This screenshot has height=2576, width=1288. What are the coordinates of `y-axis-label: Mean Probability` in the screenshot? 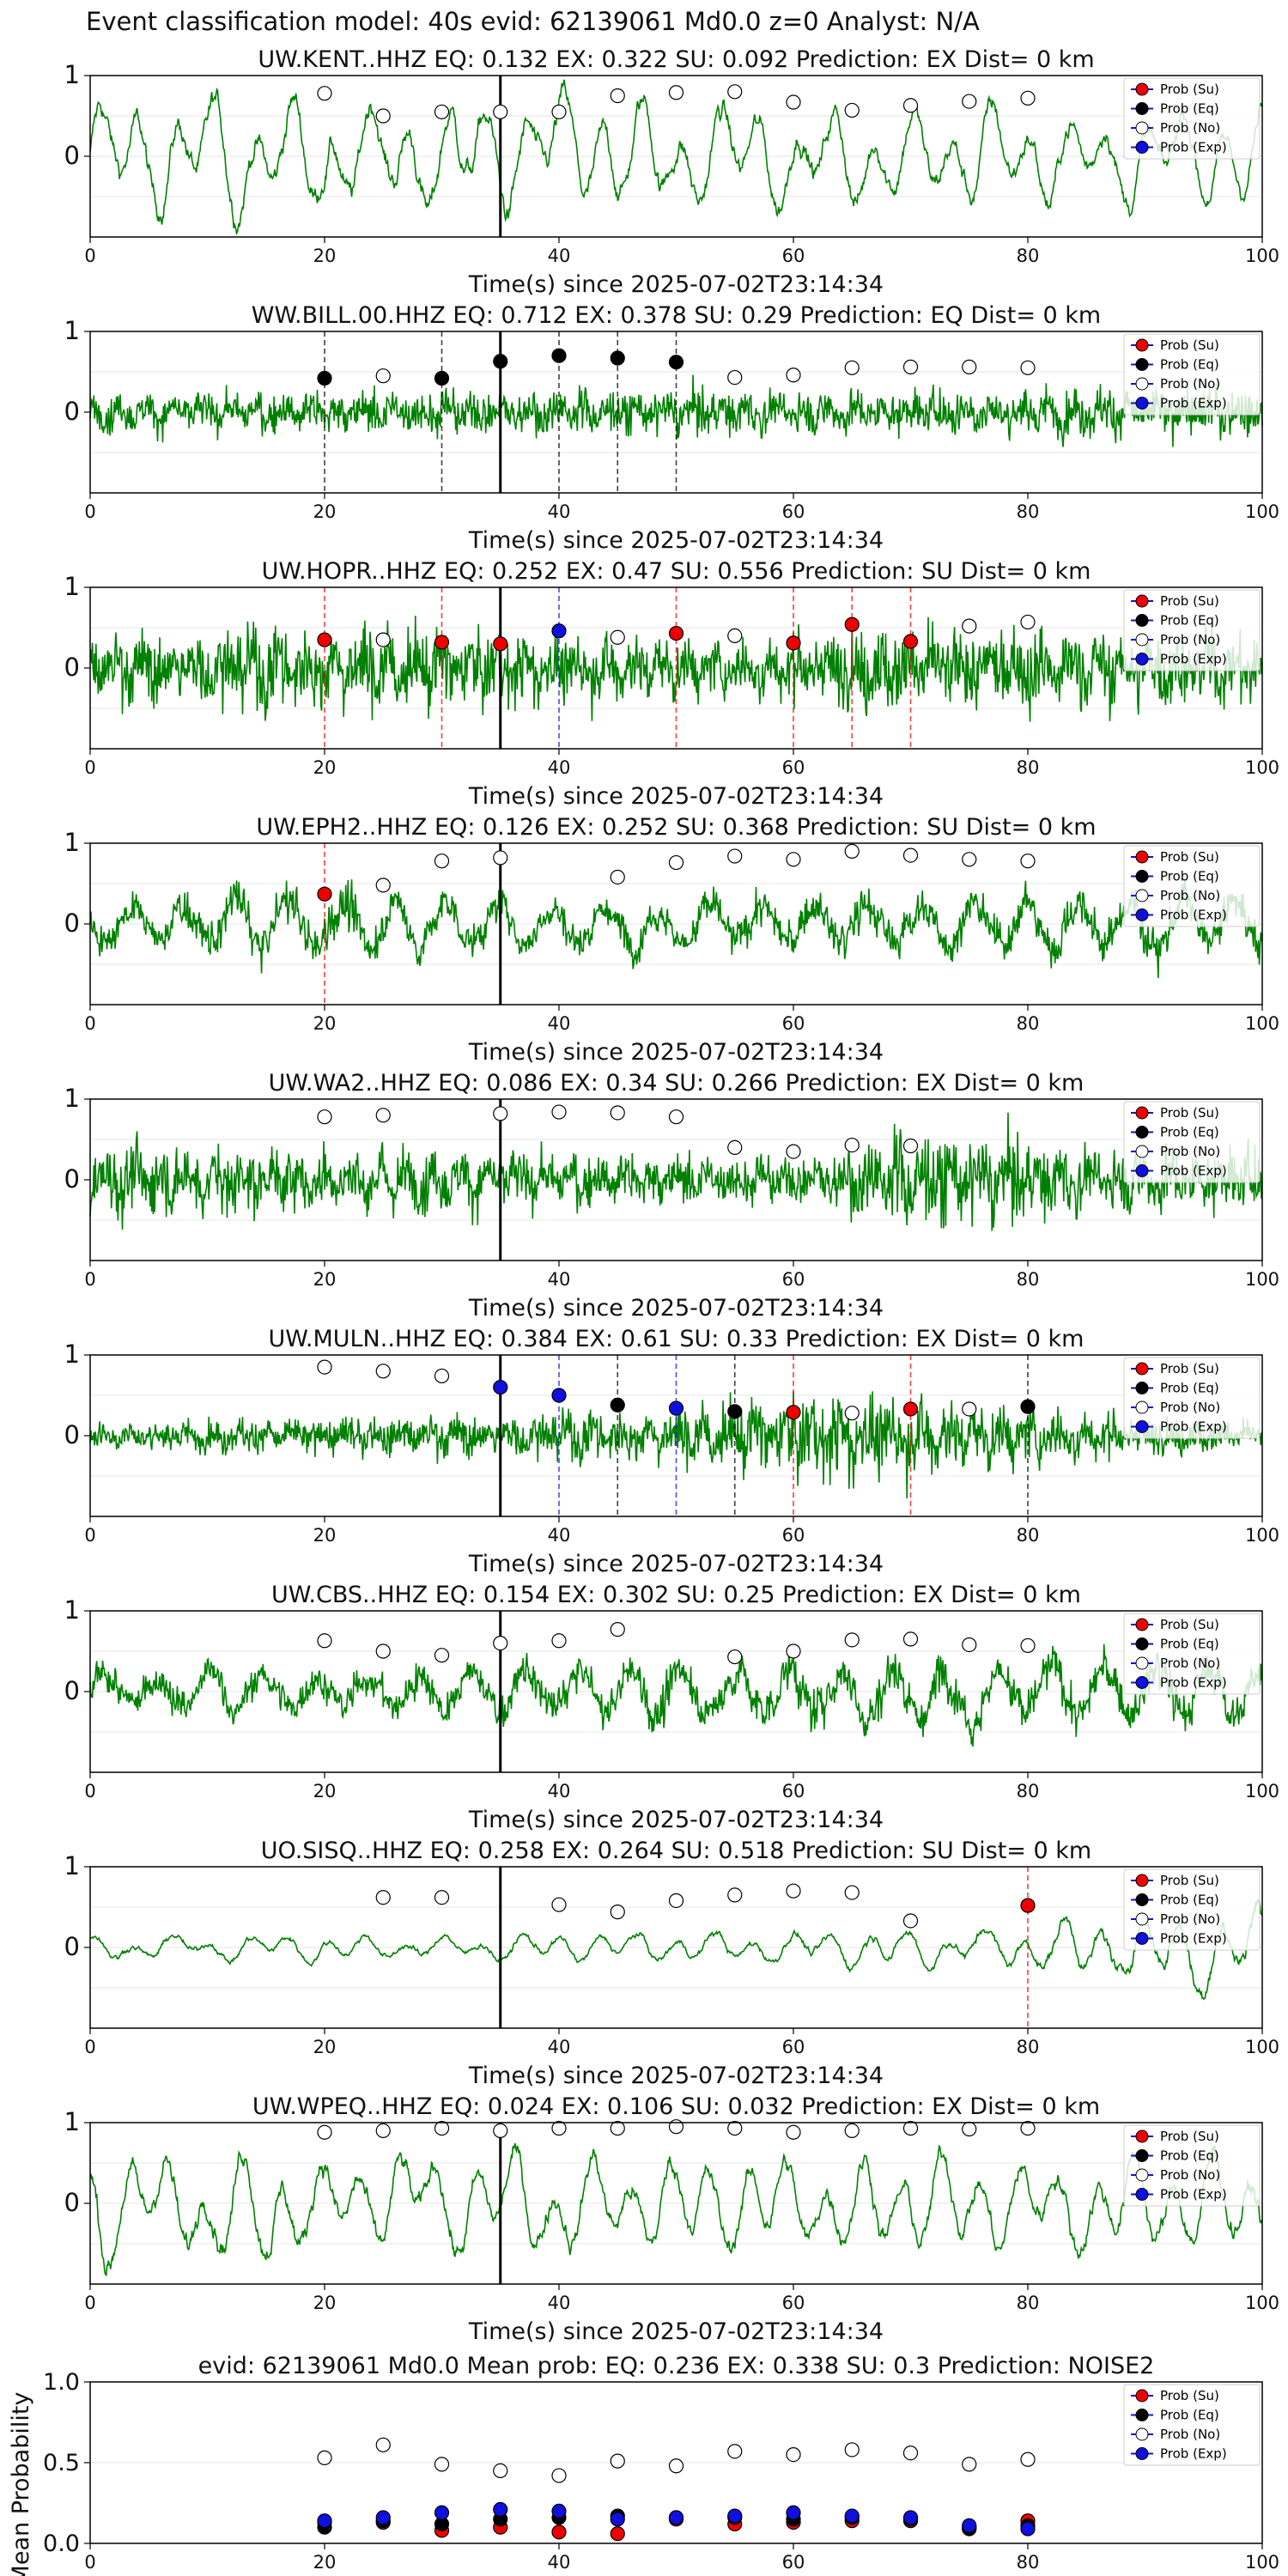 It's located at (21, 2484).